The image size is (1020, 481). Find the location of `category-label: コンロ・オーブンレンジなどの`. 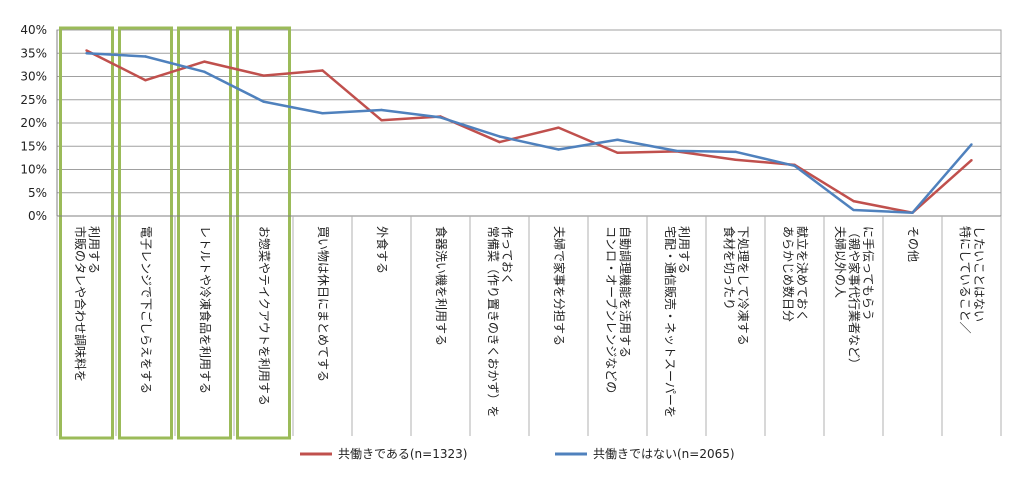

category-label: コンロ・オーブンレンジなどの is located at coordinates (611, 309).